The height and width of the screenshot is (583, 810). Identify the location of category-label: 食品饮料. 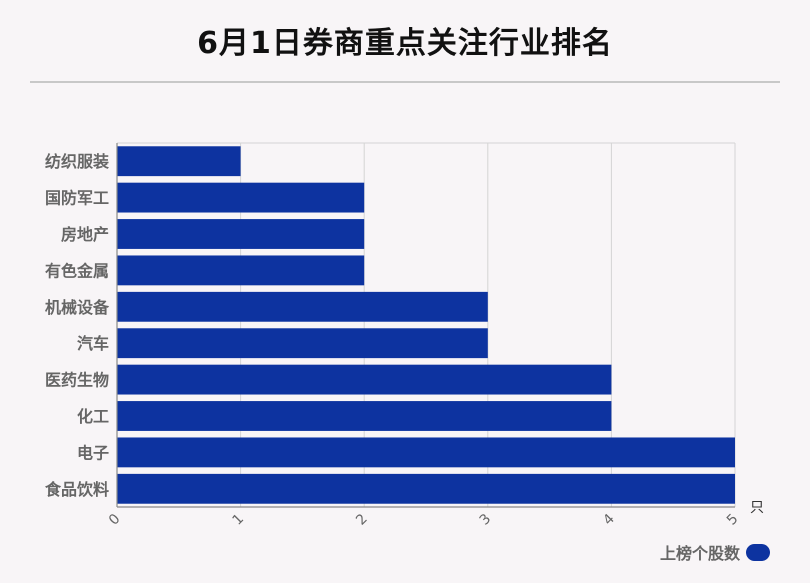
(76, 489).